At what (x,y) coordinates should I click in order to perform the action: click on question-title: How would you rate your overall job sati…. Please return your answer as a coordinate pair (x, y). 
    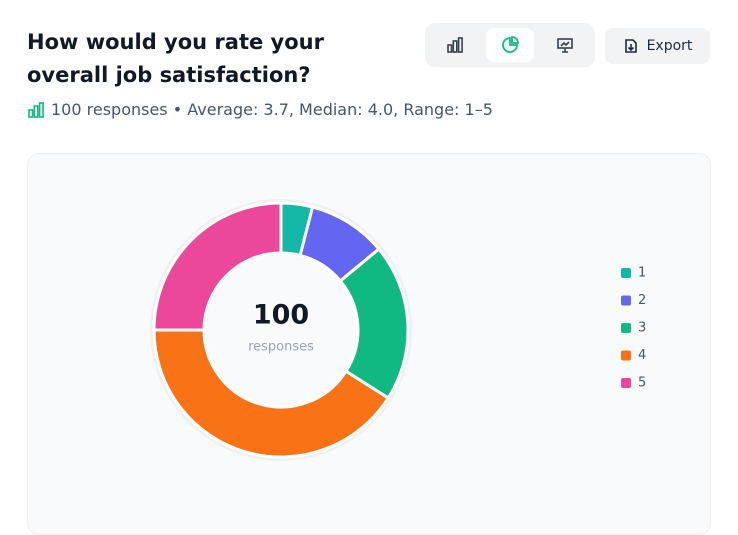
    Looking at the image, I should click on (175, 58).